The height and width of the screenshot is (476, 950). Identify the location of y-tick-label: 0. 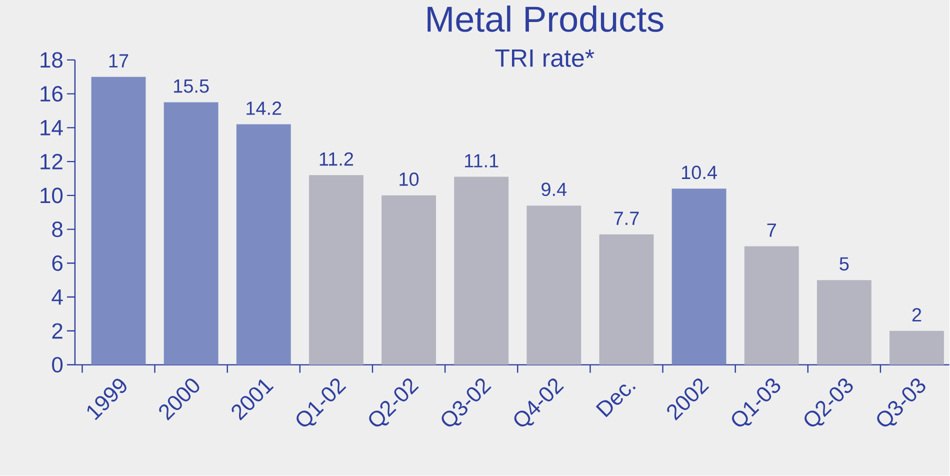
(57, 365).